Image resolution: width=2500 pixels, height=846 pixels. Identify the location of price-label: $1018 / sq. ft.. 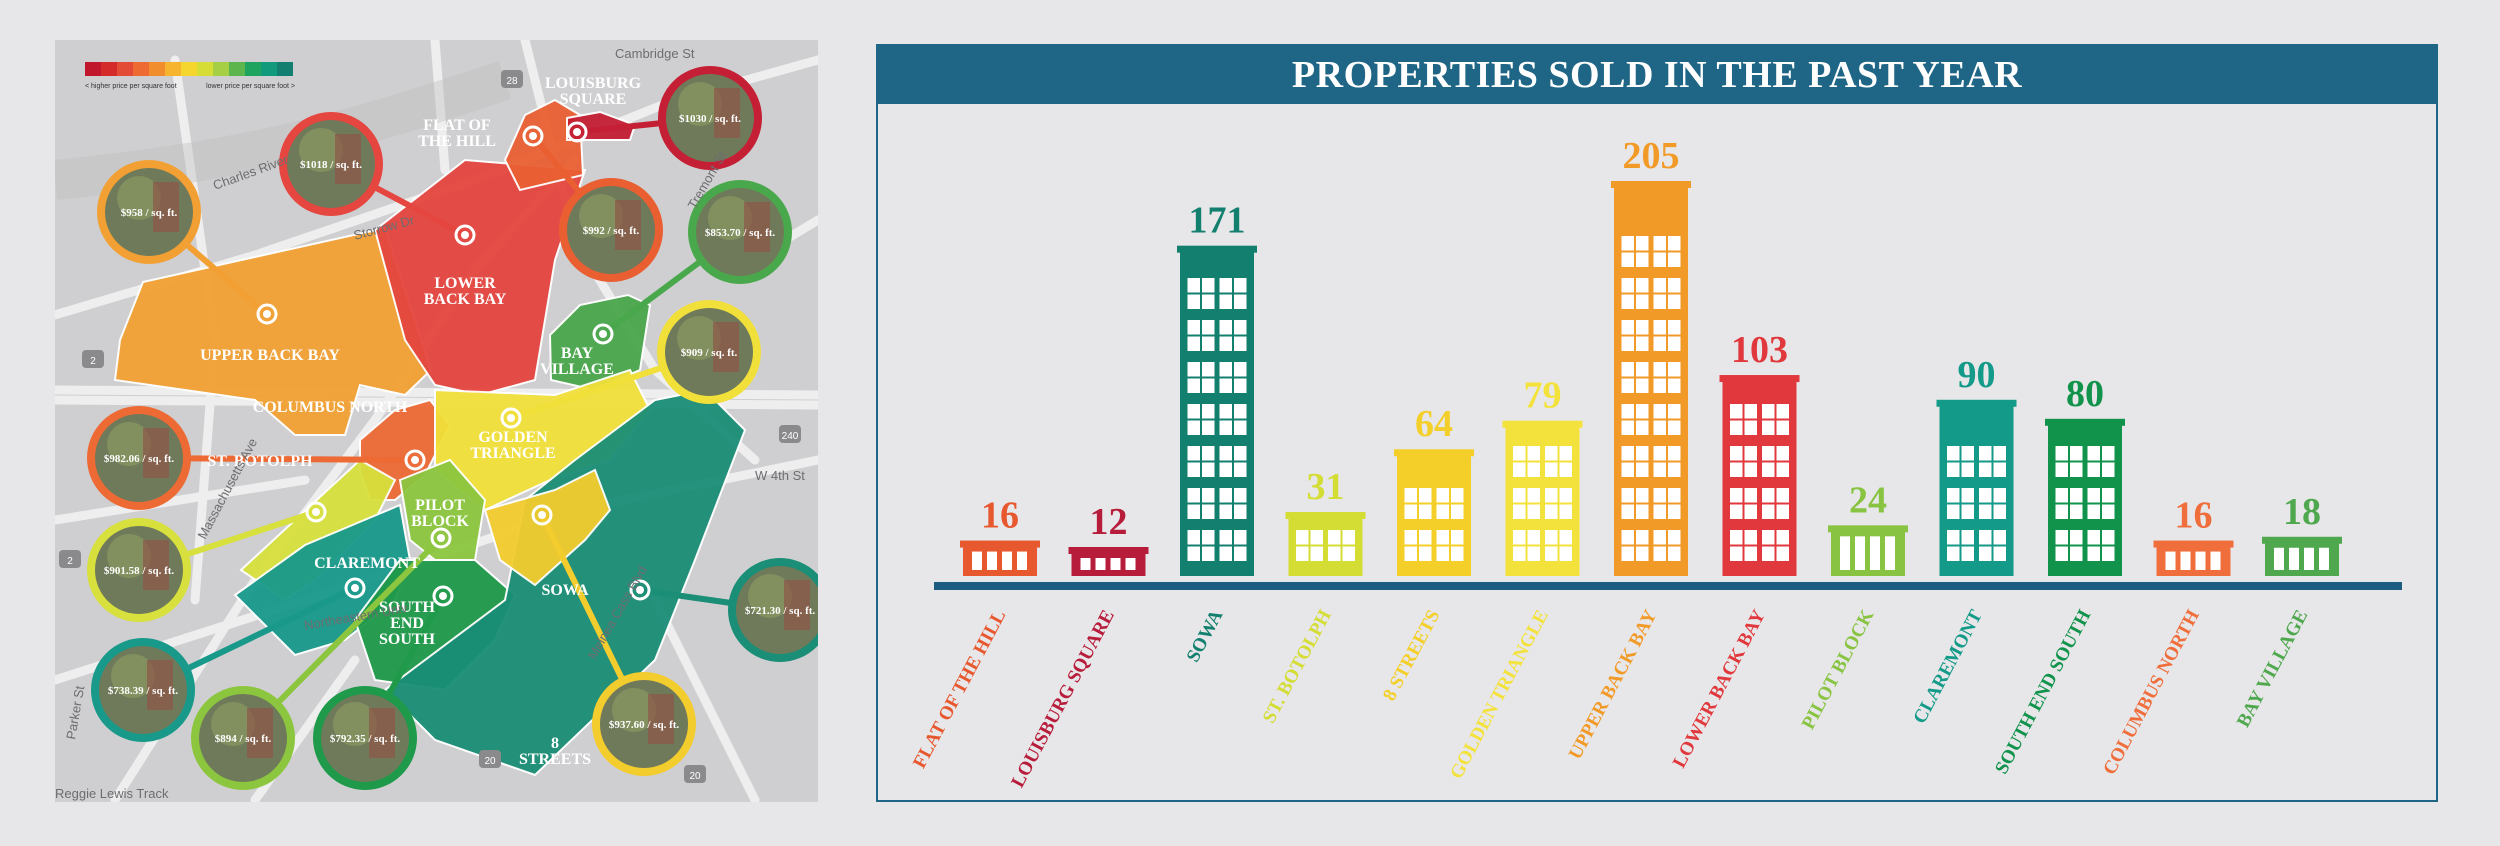
(331, 165).